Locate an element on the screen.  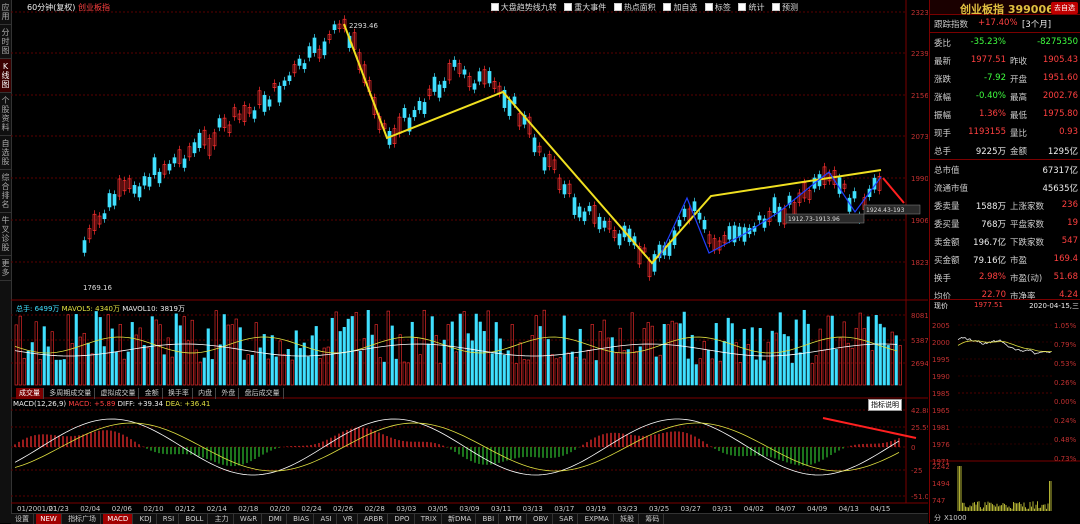
vol-tab-amount: 金额 is located at coordinates (152, 393).